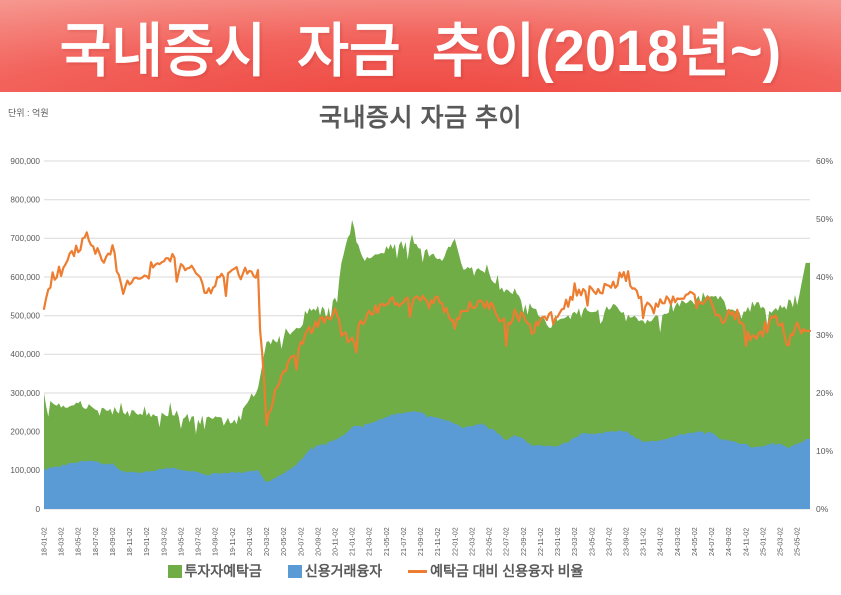 The width and height of the screenshot is (841, 595). I want to click on x-tick-label: 23-07-02, so click(608, 541).